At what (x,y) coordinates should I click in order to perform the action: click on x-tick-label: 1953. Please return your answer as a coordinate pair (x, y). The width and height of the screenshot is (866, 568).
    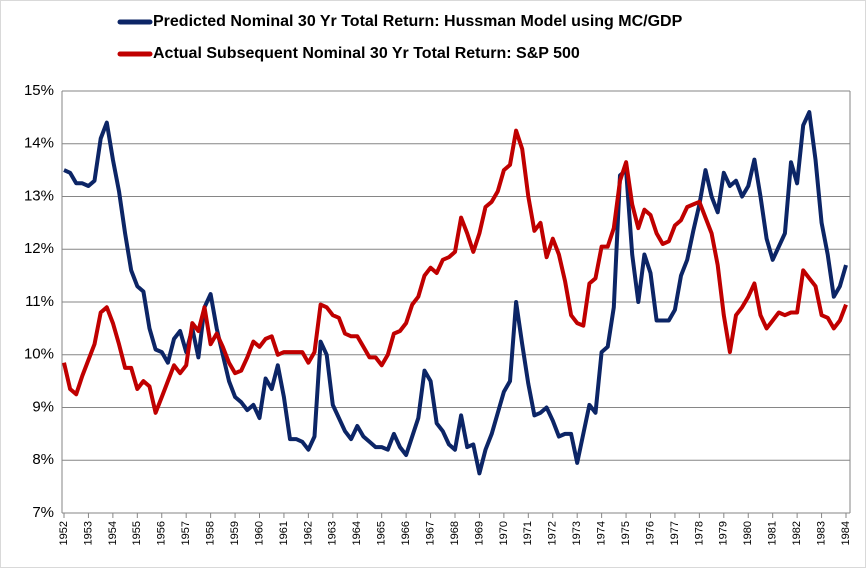
    Looking at the image, I should click on (88, 533).